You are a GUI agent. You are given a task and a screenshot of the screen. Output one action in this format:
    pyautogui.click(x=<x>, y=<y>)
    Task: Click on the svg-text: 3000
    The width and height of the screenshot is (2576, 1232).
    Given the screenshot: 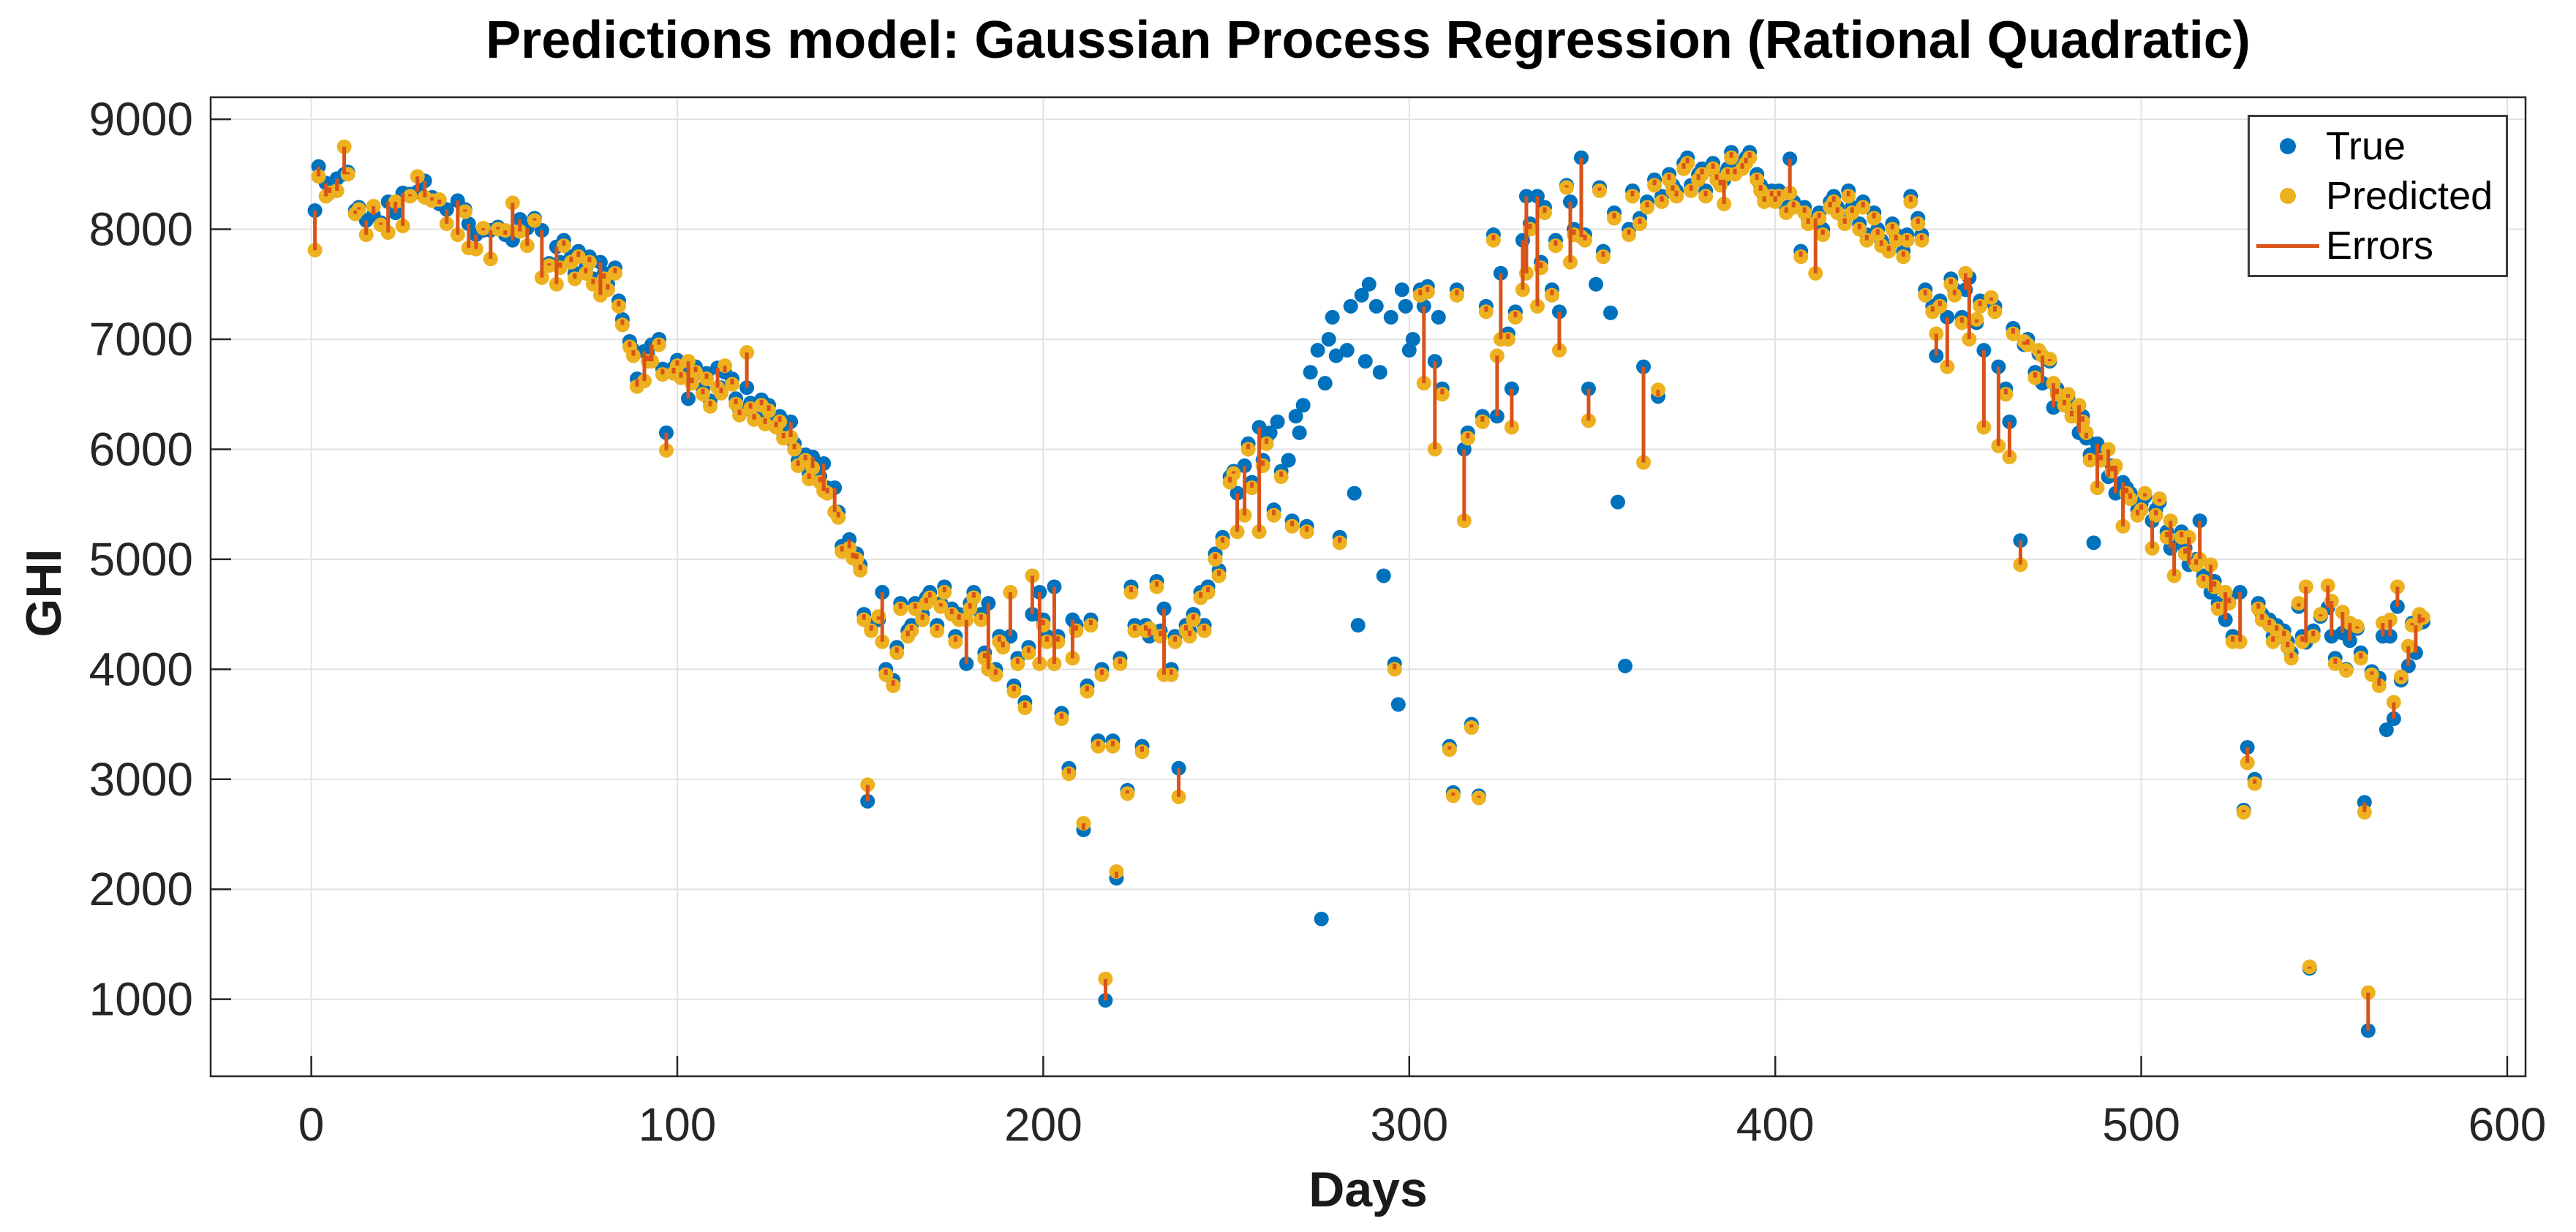 What is the action you would take?
    pyautogui.click(x=141, y=779)
    